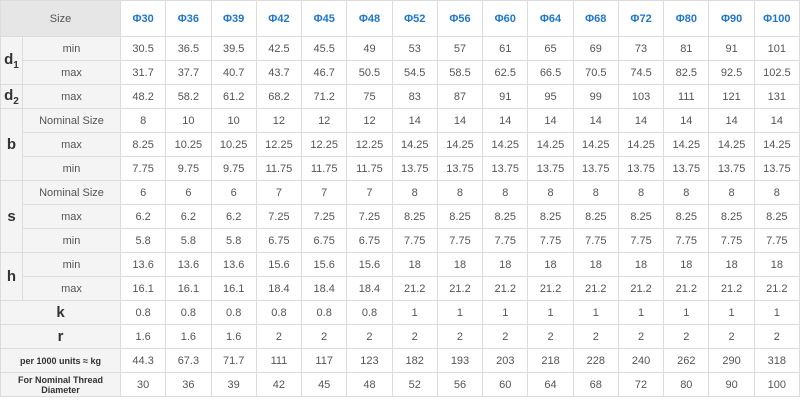  Describe the element at coordinates (460, 384) in the screenshot. I see `value-cell: 56` at that location.